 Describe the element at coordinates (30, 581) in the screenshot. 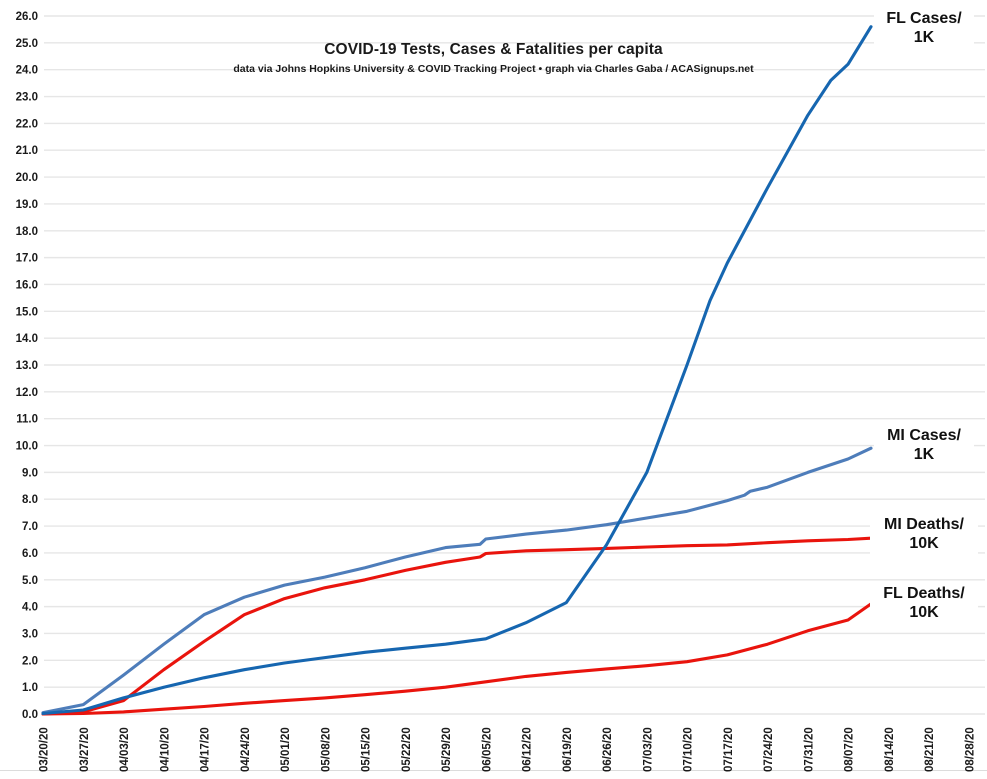

I see `y-tick-label: 5.0` at that location.